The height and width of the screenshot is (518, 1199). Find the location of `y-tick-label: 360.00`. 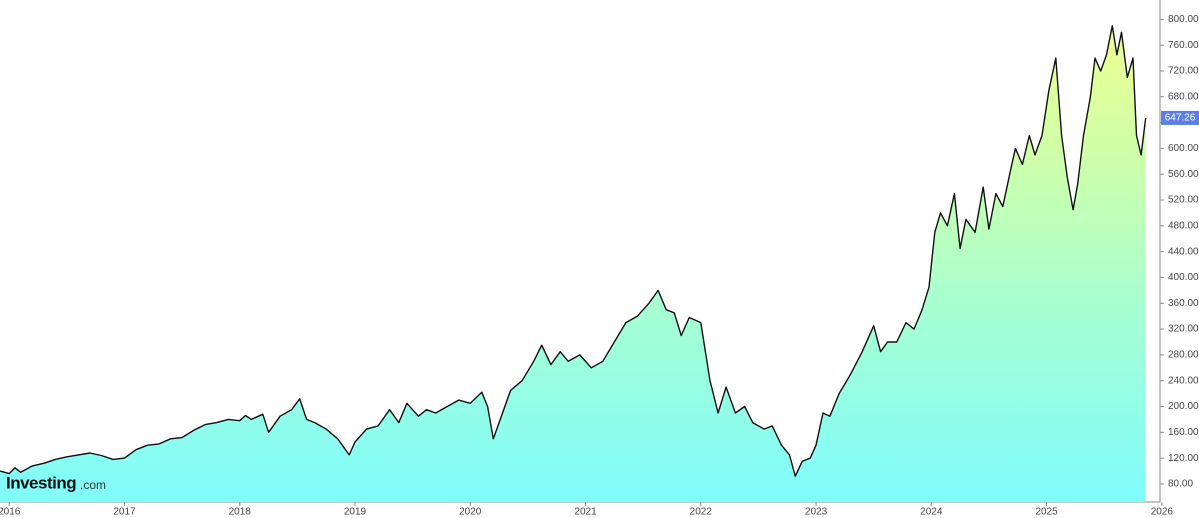

y-tick-label: 360.00 is located at coordinates (1183, 303).